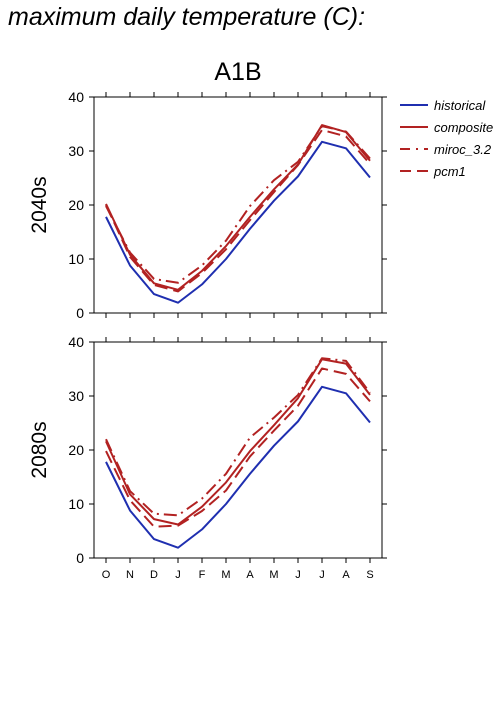 The width and height of the screenshot is (501, 709). I want to click on legend: historical composite miroc_3.2 pcm1, so click(446, 138).